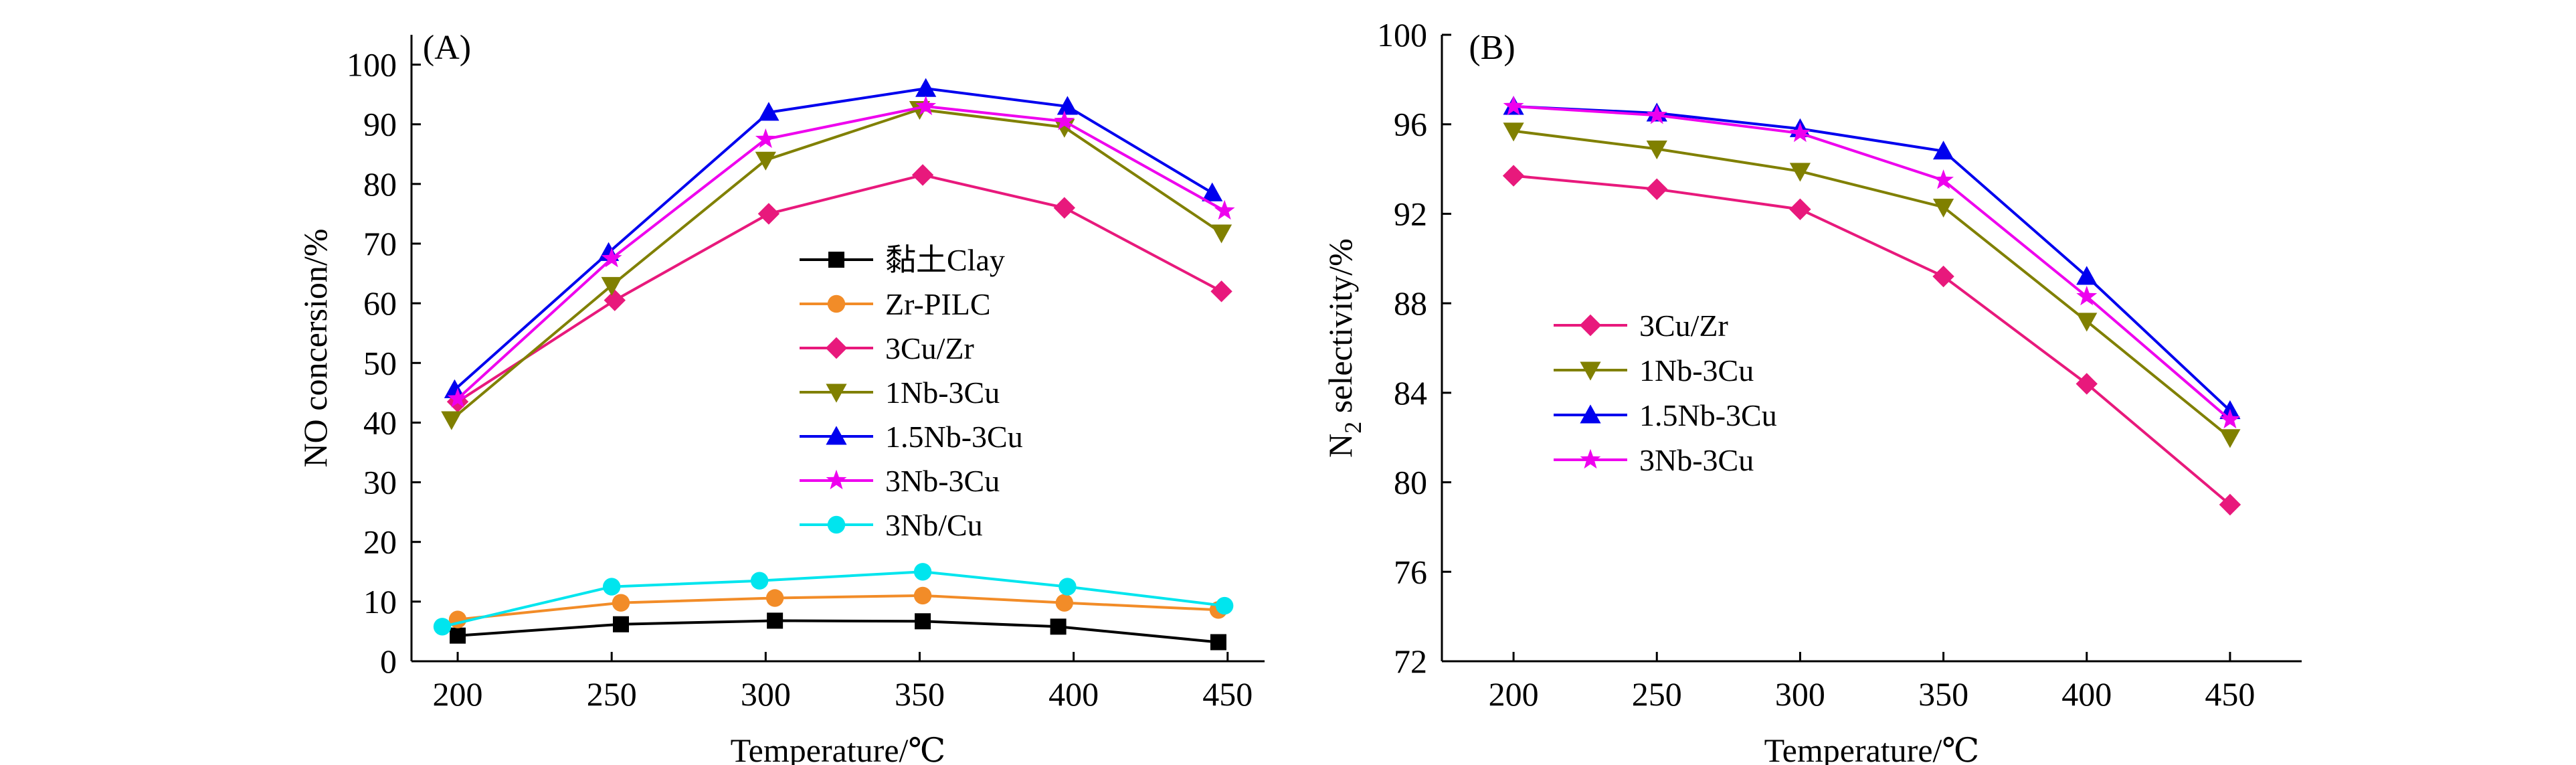 The height and width of the screenshot is (765, 2576). What do you see at coordinates (1073, 694) in the screenshot?
I see `x-tick-label: 400` at bounding box center [1073, 694].